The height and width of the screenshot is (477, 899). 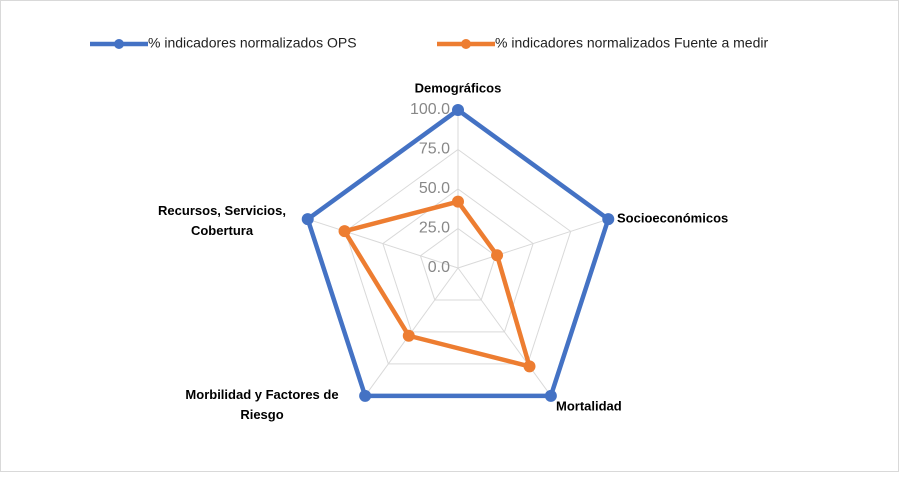 What do you see at coordinates (434, 228) in the screenshot?
I see `tick-label: 25.0` at bounding box center [434, 228].